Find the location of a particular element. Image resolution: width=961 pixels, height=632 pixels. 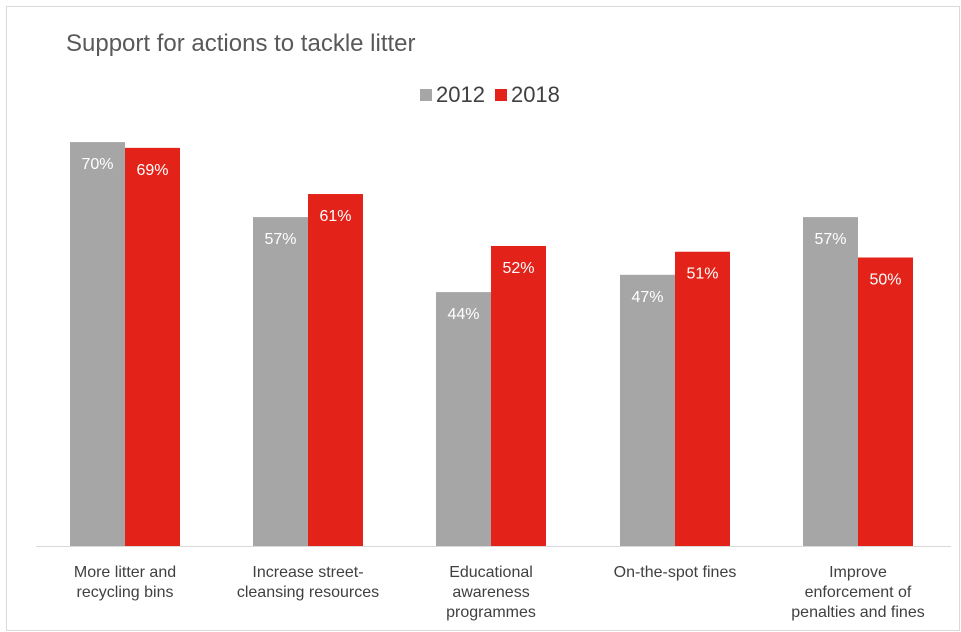

legend-swatch-2018 is located at coordinates (500, 95).